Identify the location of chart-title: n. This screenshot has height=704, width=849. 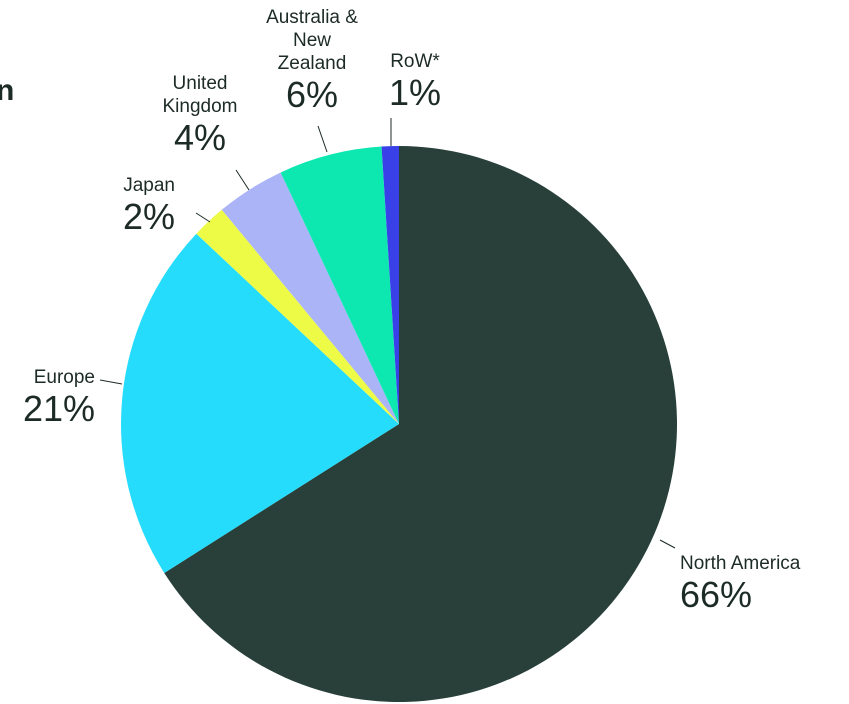
(7, 90).